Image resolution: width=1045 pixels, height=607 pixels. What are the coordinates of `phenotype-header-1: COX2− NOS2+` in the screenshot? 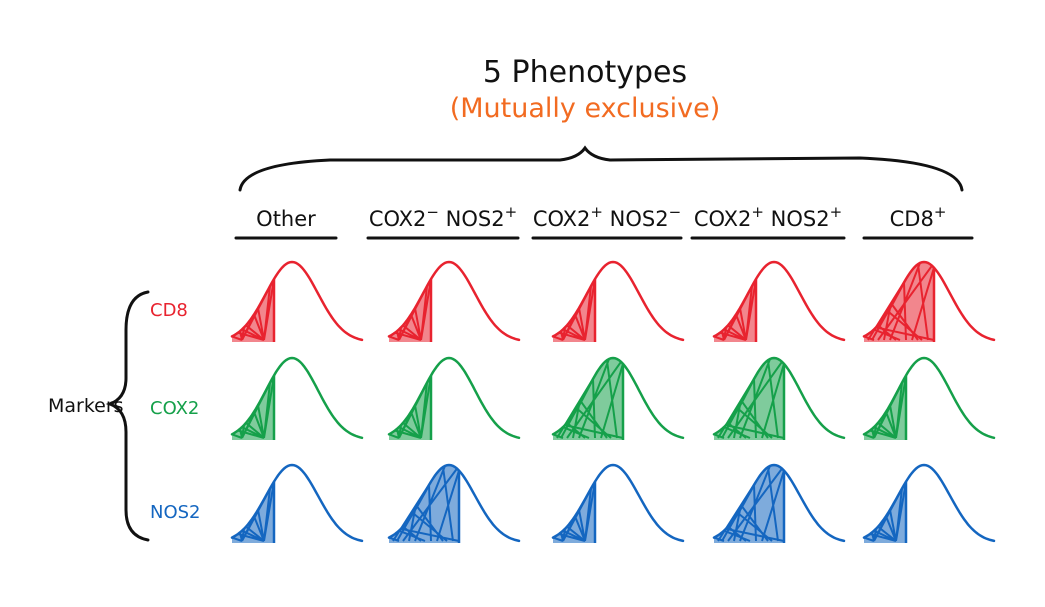 It's located at (443, 217).